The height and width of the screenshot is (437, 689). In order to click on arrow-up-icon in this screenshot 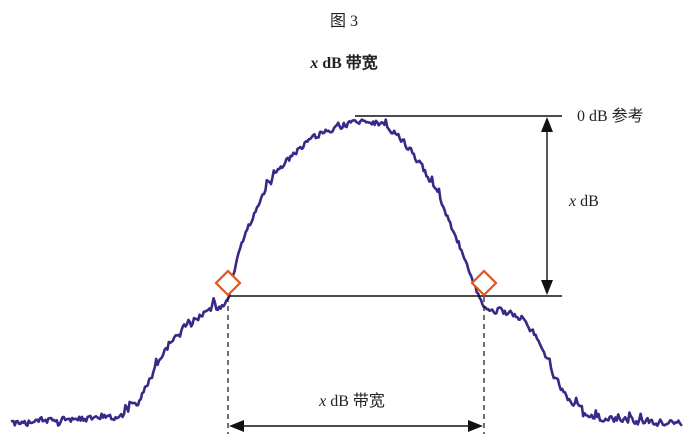, I will do `click(547, 124)`.